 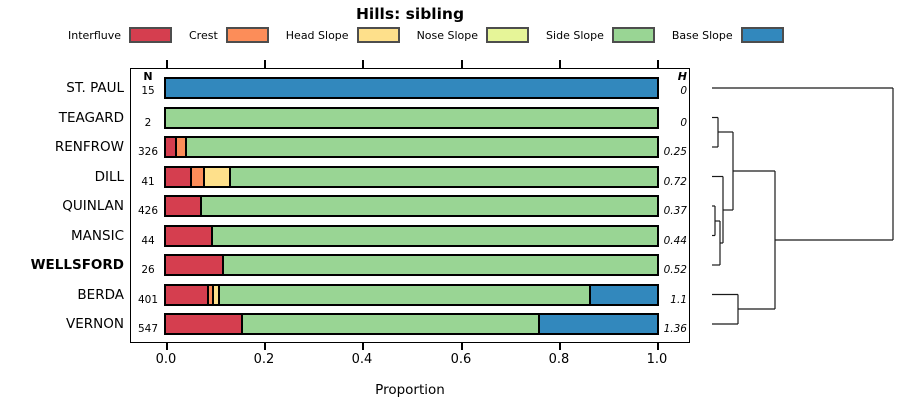 I want to click on legend-item: Interfluve, so click(x=120, y=35).